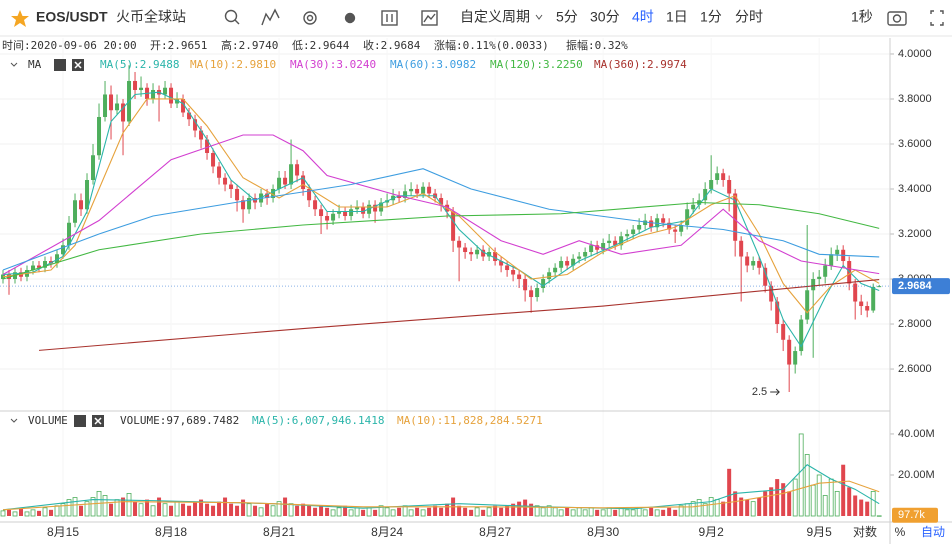  What do you see at coordinates (179, 420) in the screenshot?
I see `volume-value: VOLUME:97,689.7482` at bounding box center [179, 420].